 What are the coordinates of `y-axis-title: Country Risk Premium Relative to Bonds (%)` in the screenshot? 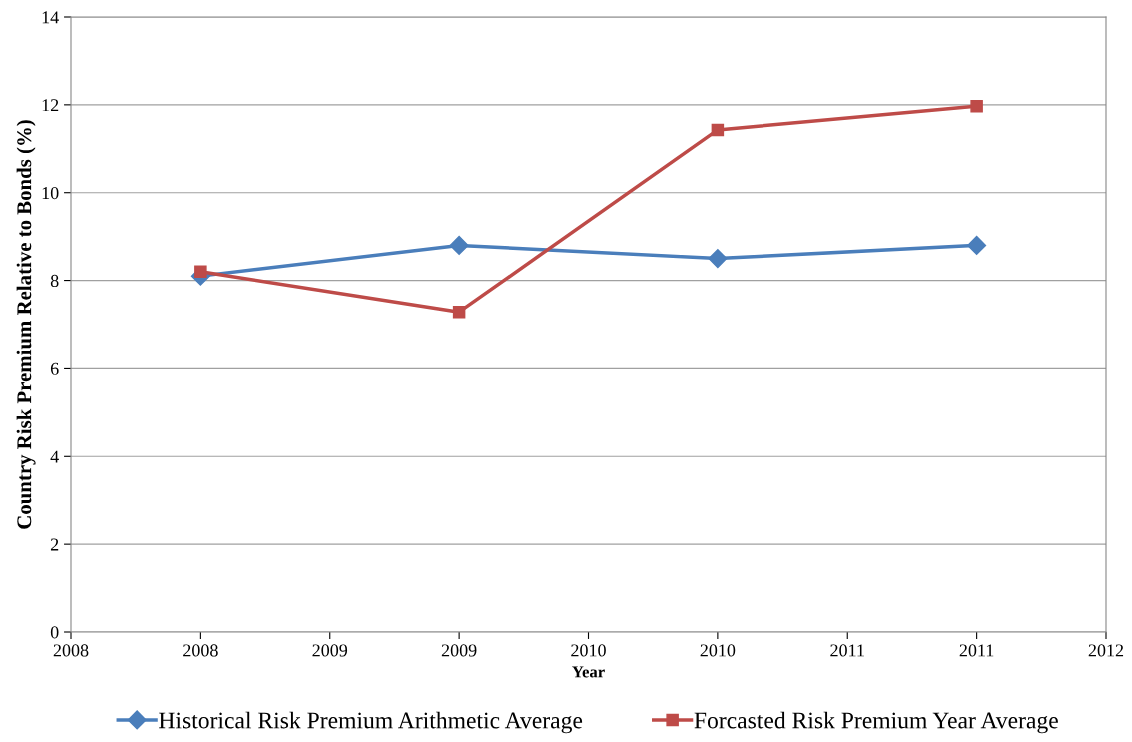 It's located at (26, 324).